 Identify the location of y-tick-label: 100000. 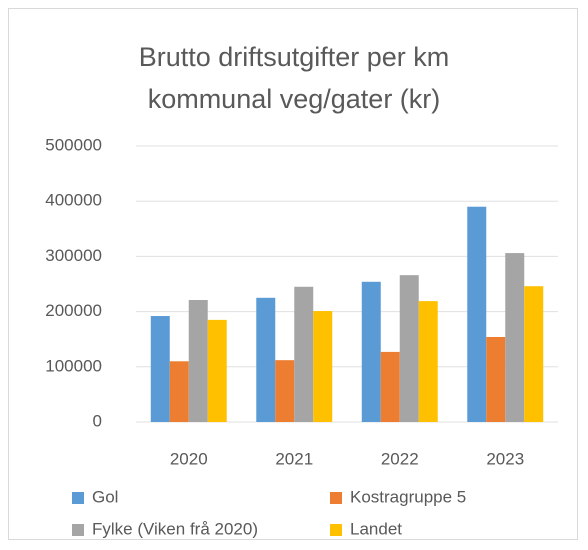
(73, 365).